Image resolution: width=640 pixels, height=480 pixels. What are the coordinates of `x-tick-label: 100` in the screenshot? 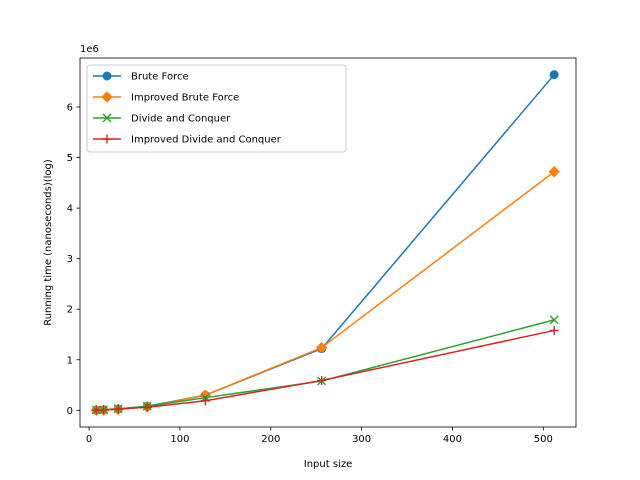 It's located at (179, 439).